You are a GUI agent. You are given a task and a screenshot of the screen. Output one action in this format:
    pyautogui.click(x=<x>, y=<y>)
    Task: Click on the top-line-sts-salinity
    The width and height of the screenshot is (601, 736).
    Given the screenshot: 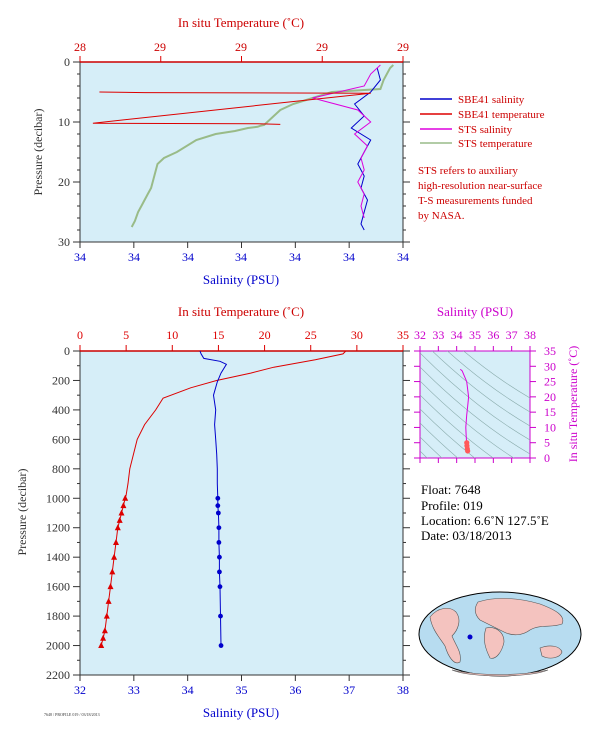 What is the action you would take?
    pyautogui.click(x=346, y=141)
    